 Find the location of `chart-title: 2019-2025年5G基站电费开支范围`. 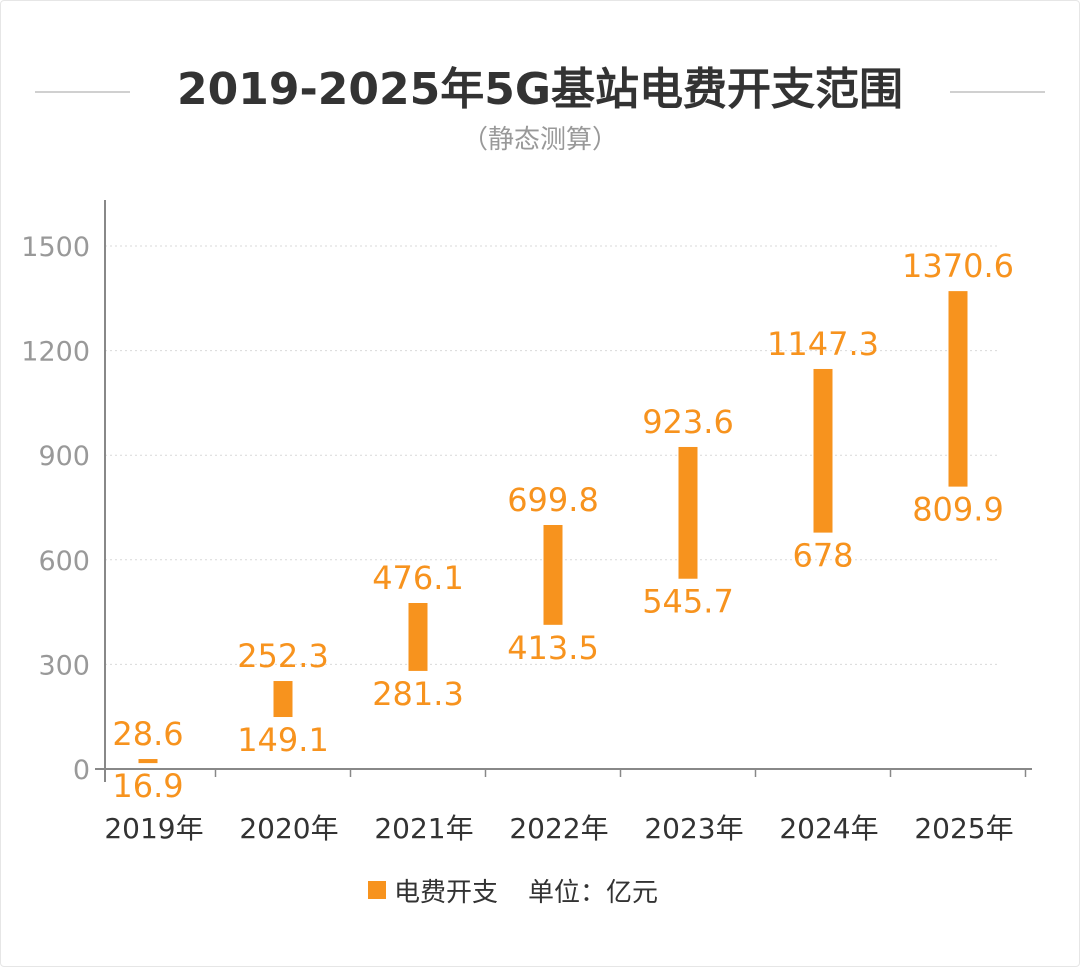

chart-title: 2019-2025年5G基站电费开支范围 is located at coordinates (540, 89).